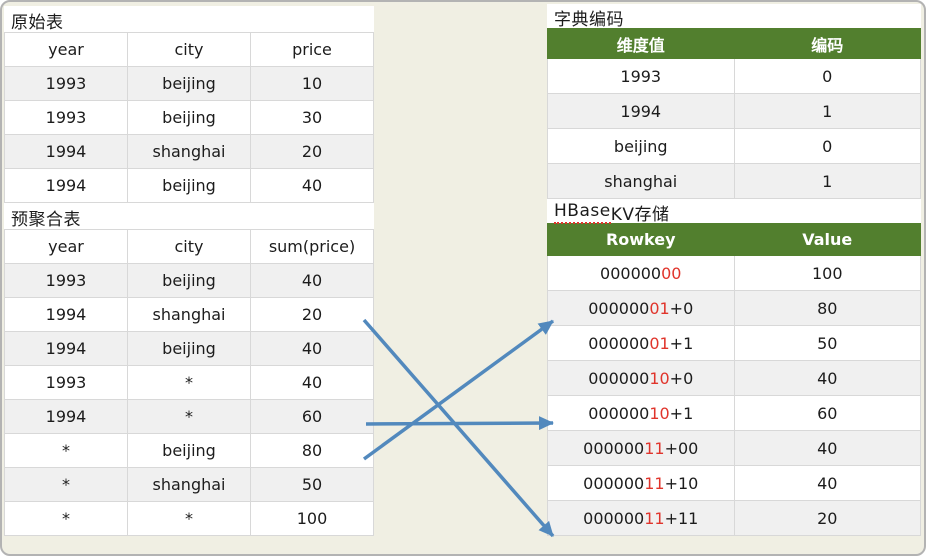 Image resolution: width=926 pixels, height=556 pixels. I want to click on table-cell: 00000010+0, so click(641, 378).